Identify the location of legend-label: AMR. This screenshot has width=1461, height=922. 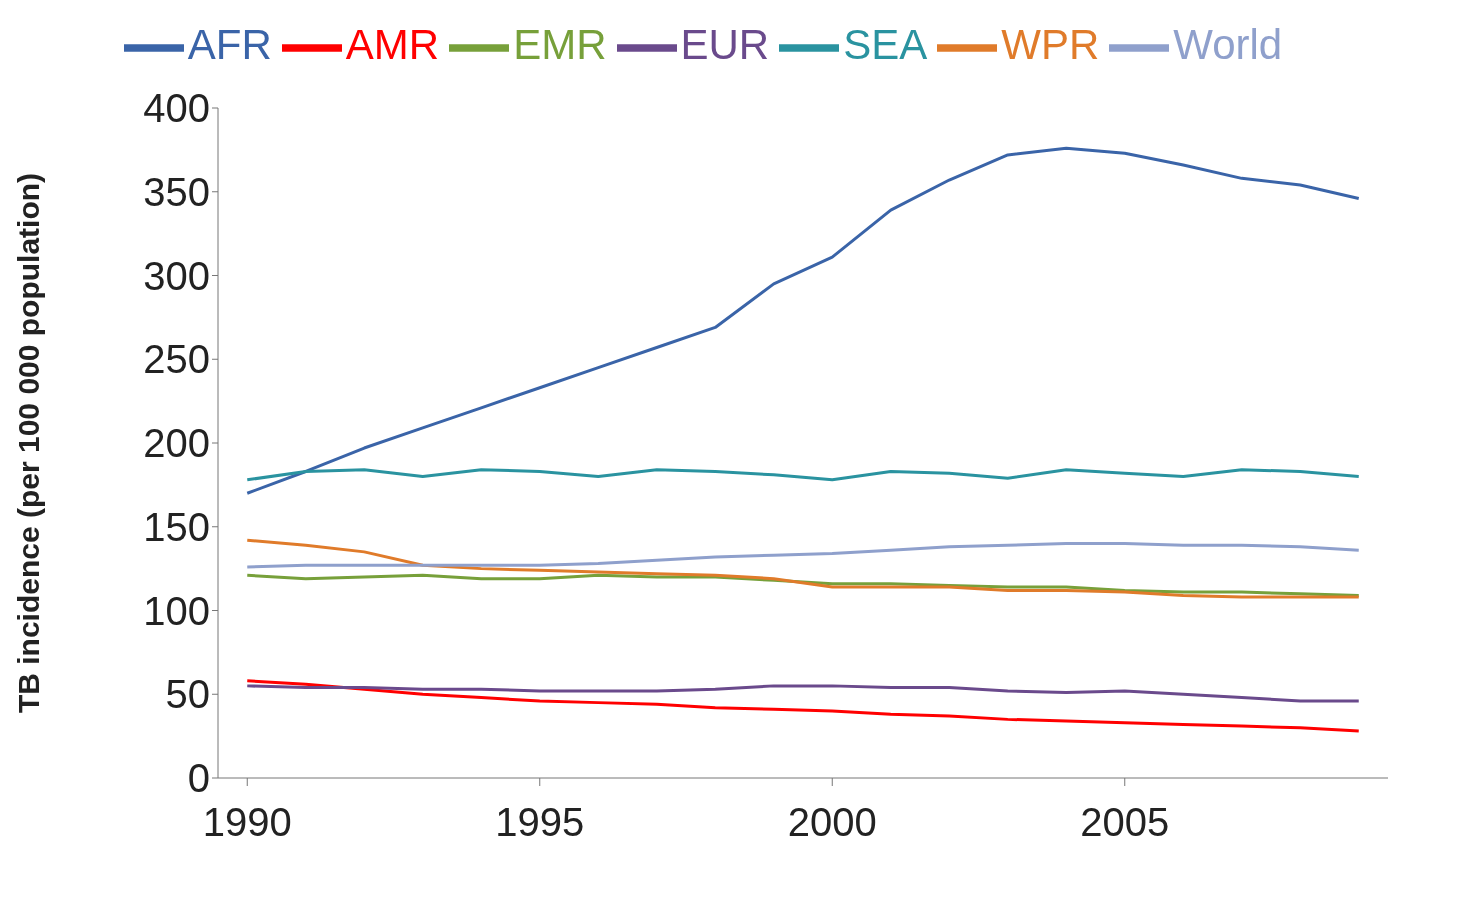
(392, 45).